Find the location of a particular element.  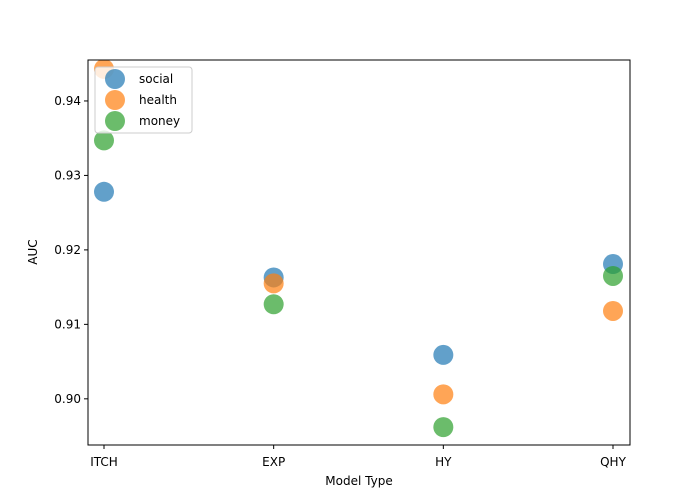

x-tick-label: EXP is located at coordinates (273, 462).